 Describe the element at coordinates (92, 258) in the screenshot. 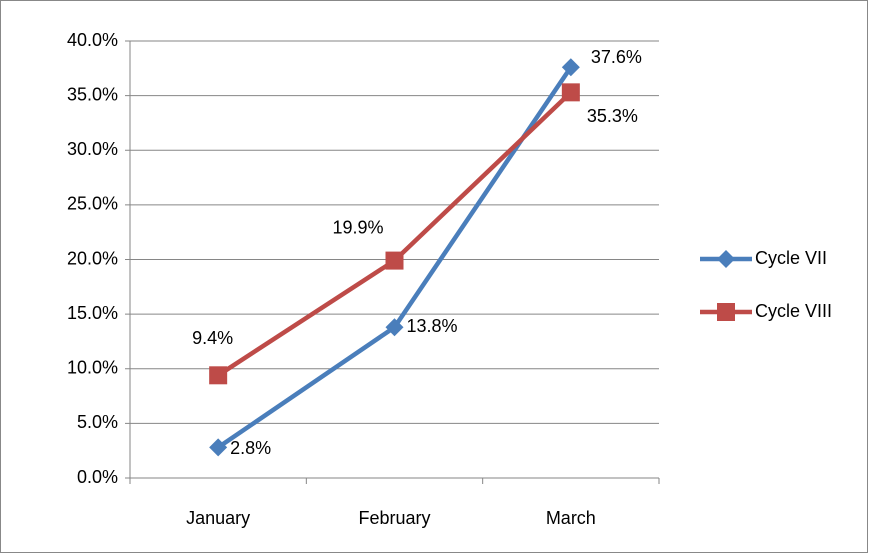

I see `y-tick-label: 20.0%` at that location.